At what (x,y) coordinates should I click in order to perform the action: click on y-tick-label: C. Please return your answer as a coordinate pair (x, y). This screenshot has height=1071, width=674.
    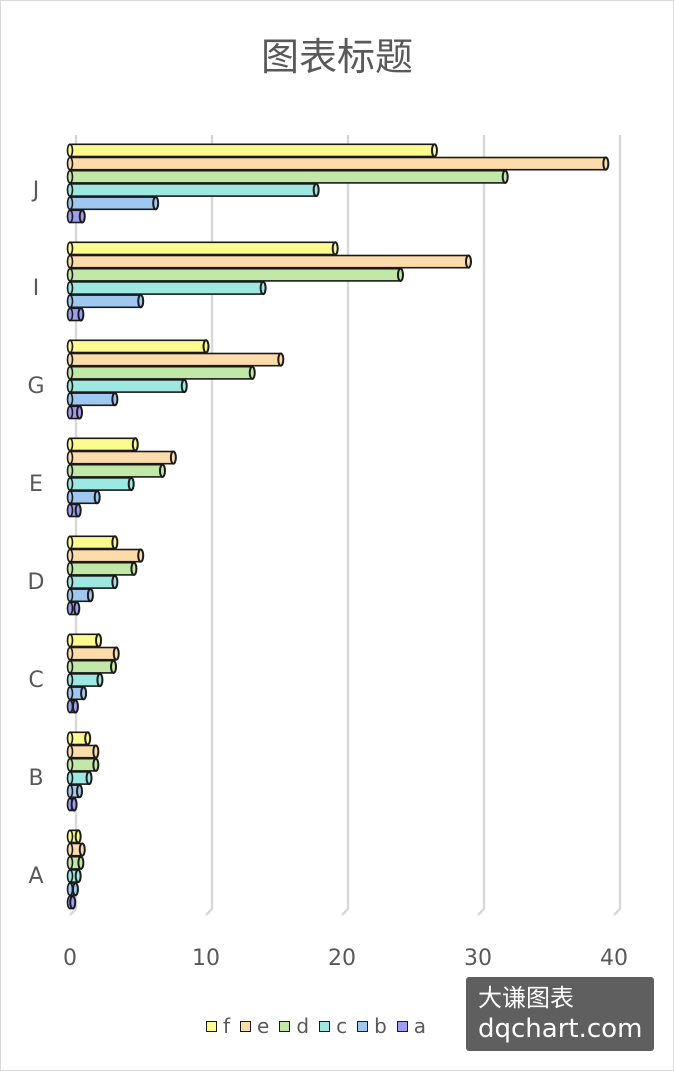
    Looking at the image, I should click on (35, 680).